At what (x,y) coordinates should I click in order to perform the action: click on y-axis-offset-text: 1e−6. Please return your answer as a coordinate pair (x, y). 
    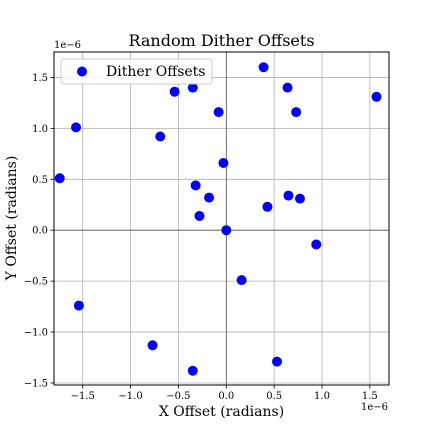
    Looking at the image, I should click on (67, 45).